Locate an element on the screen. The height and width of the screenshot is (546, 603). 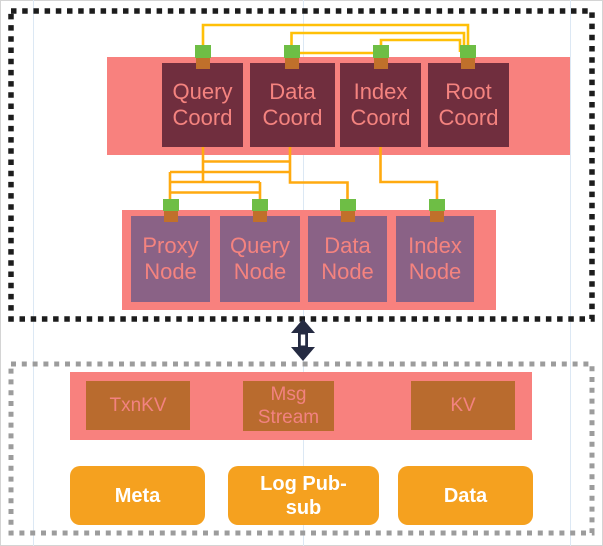
query-coord-box: Query Coord is located at coordinates (202, 105).